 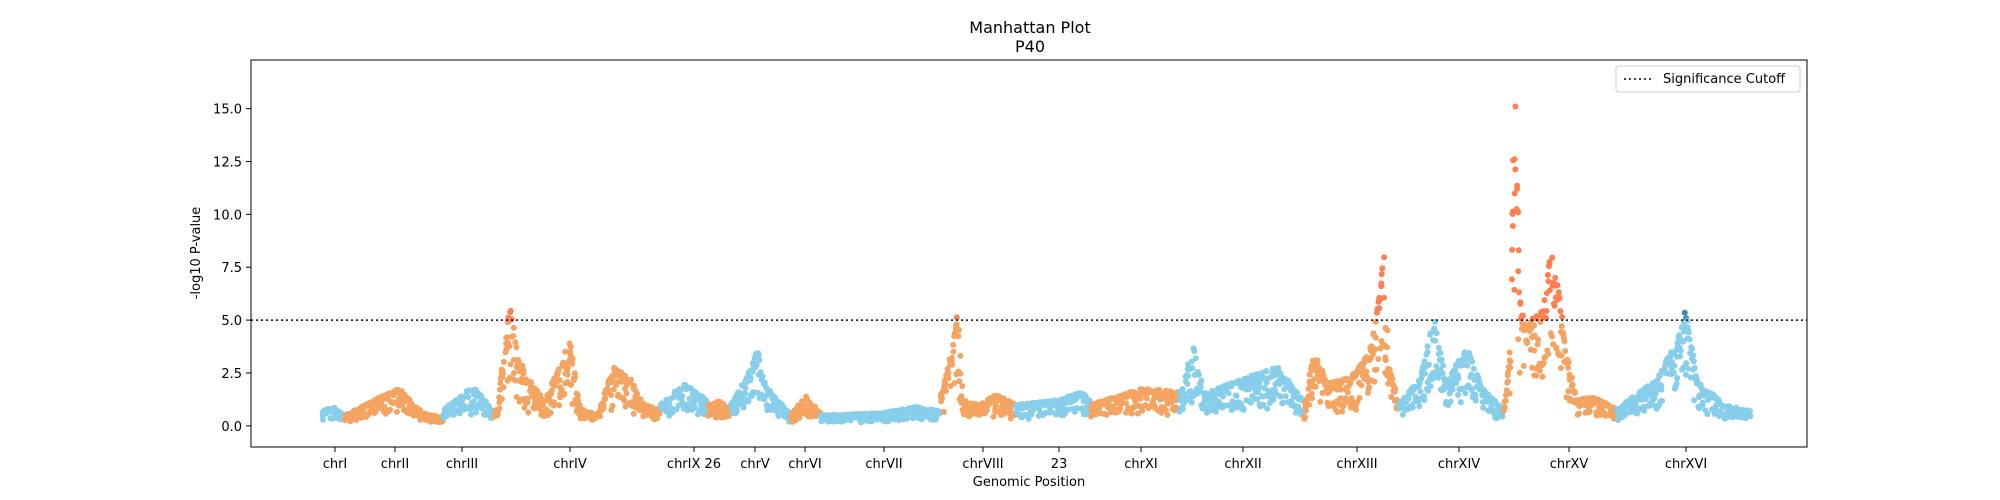 I want to click on x-tick-label: chrVIII, so click(x=982, y=464).